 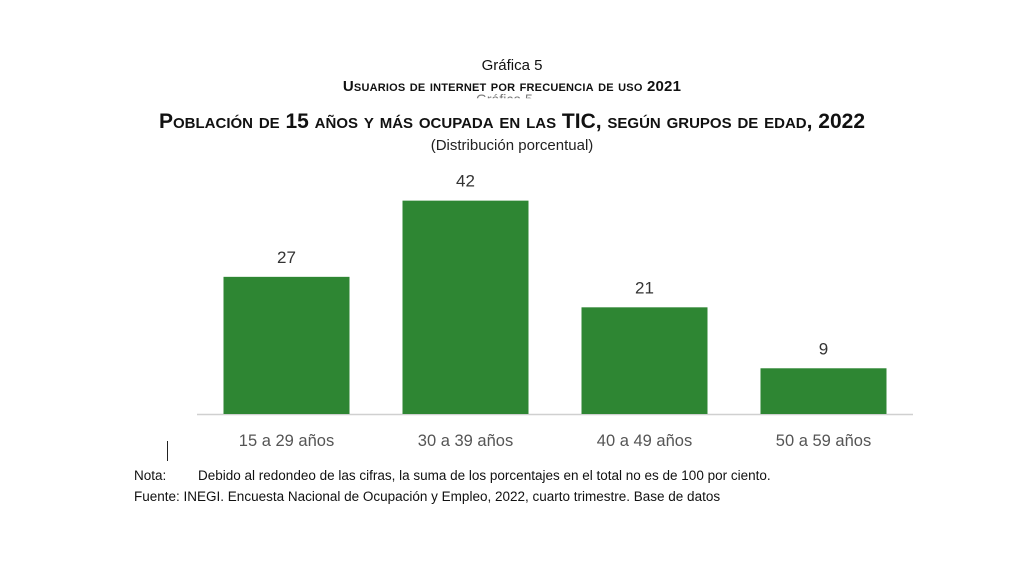 What do you see at coordinates (823, 348) in the screenshot?
I see `data-label: 9` at bounding box center [823, 348].